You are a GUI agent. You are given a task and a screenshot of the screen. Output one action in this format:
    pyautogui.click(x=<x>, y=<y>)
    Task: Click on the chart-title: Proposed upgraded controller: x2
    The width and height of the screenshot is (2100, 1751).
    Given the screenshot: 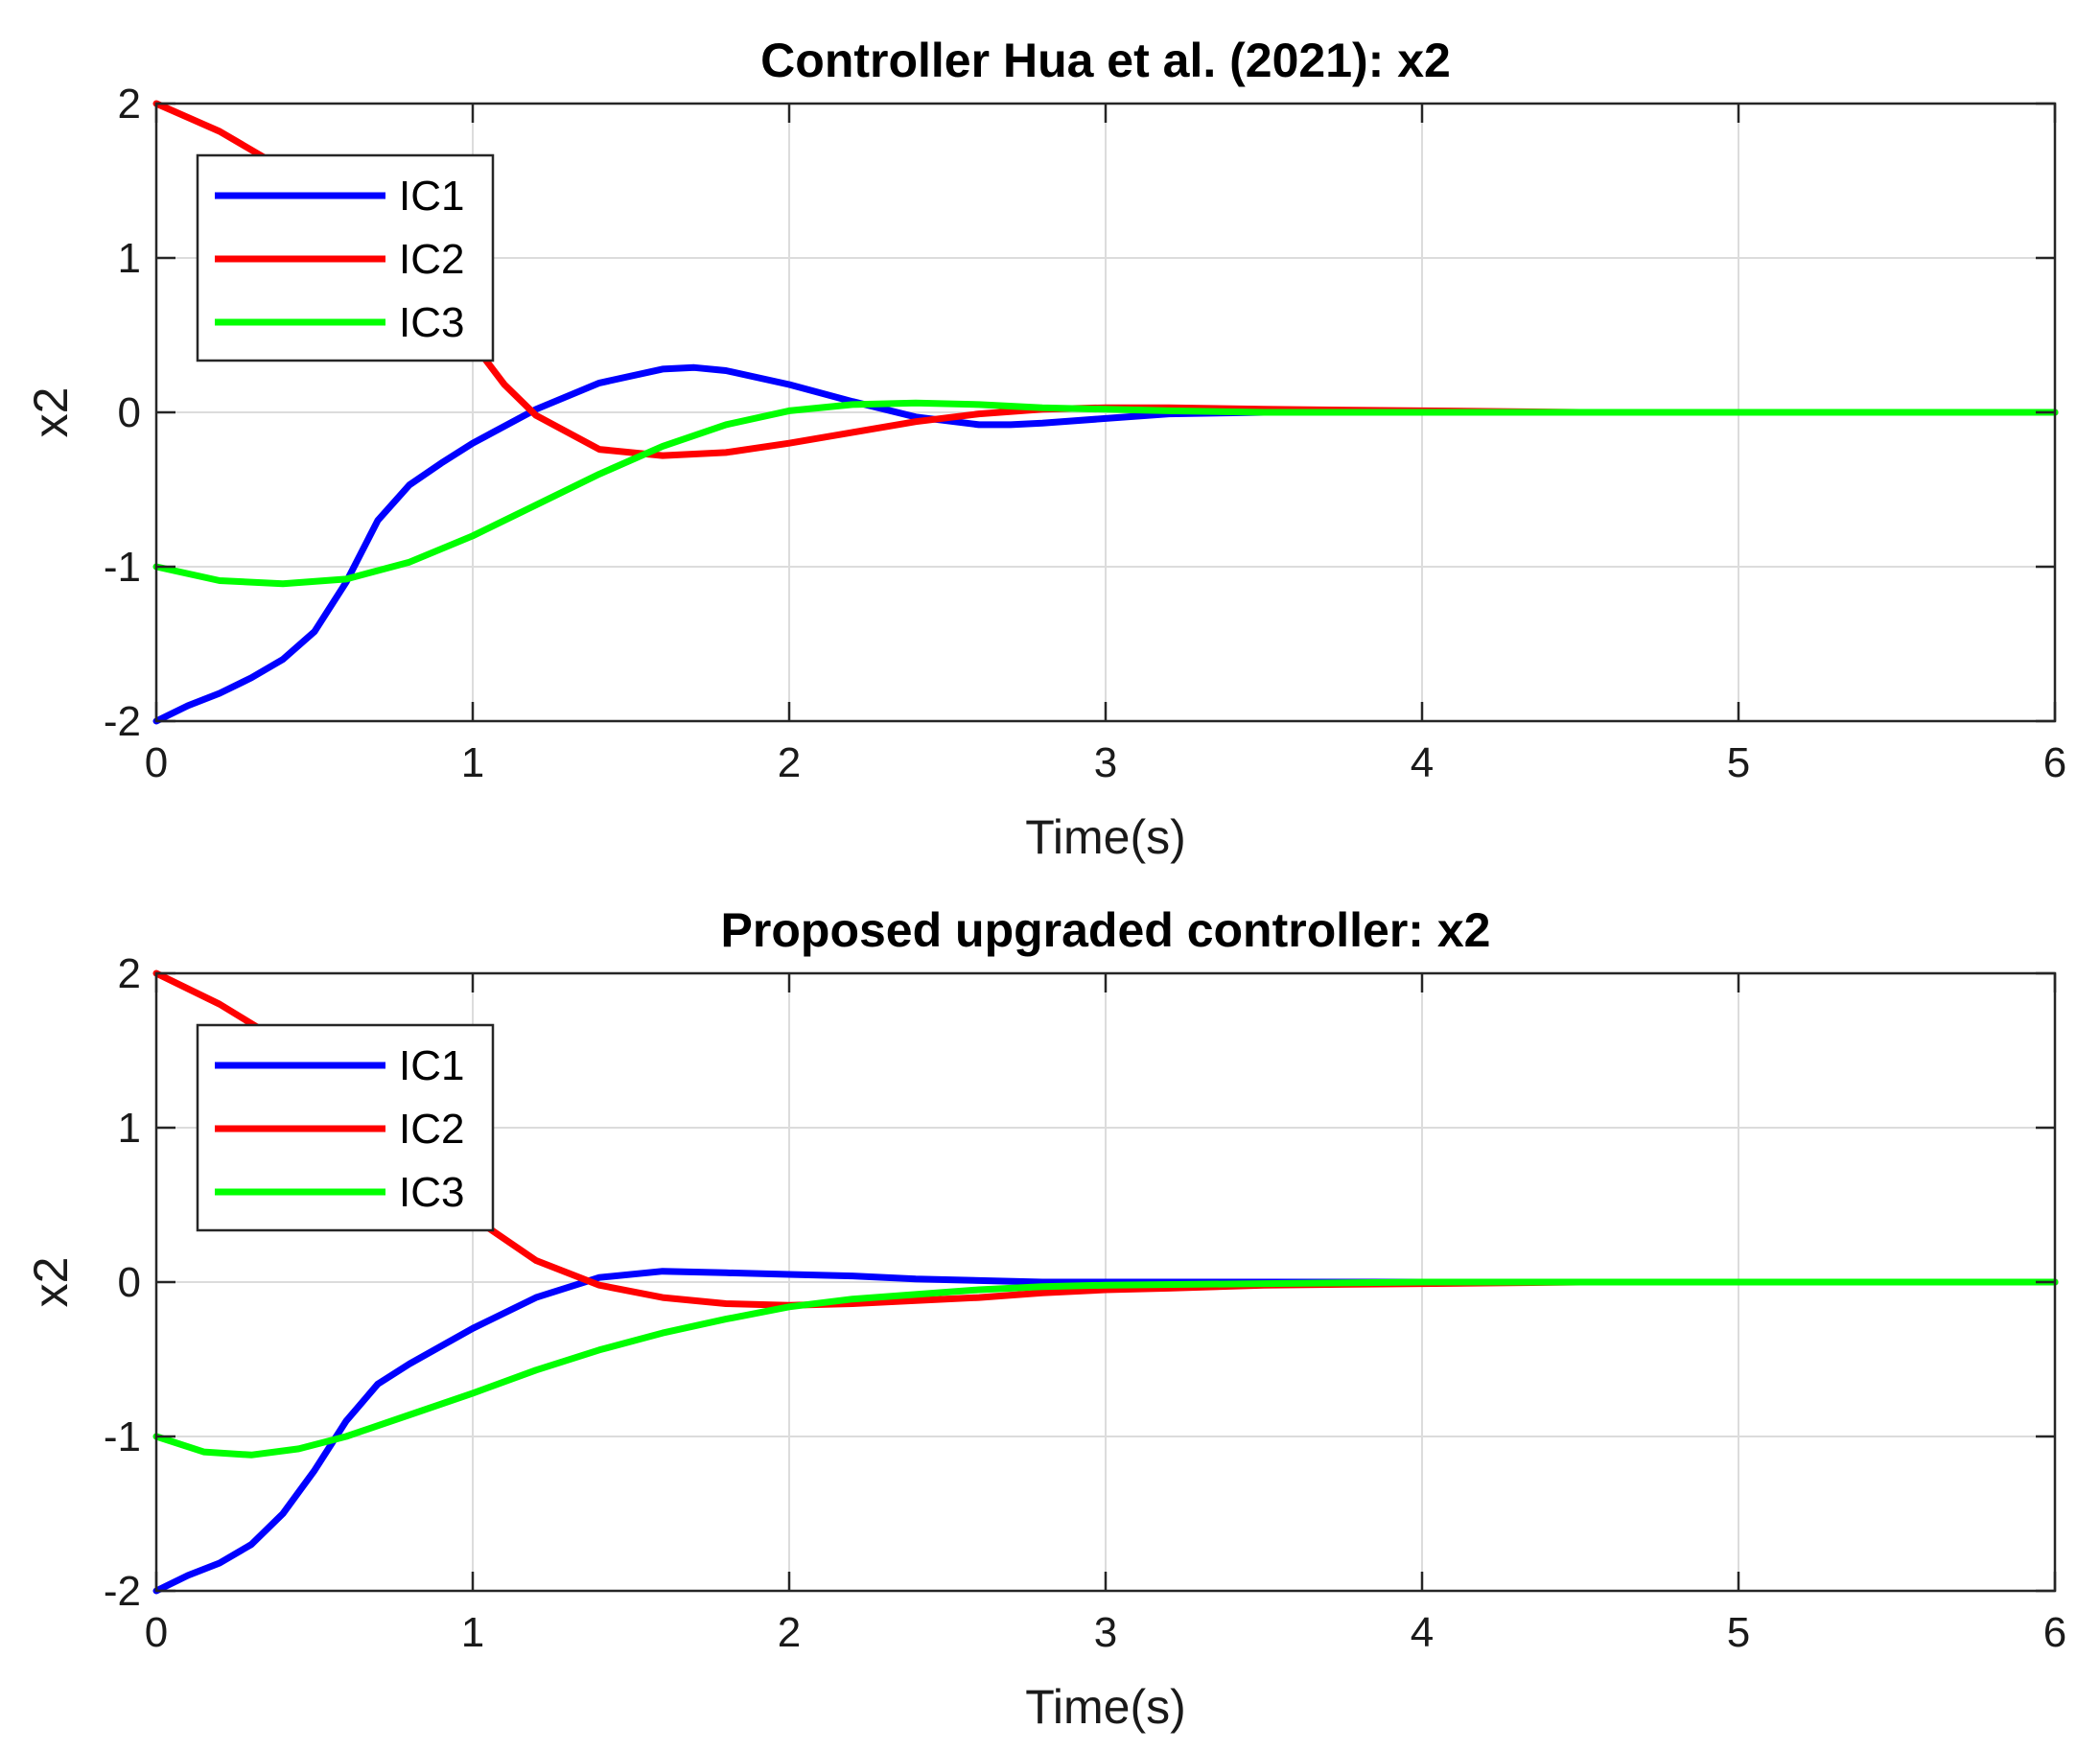 What is the action you would take?
    pyautogui.click(x=1106, y=930)
    